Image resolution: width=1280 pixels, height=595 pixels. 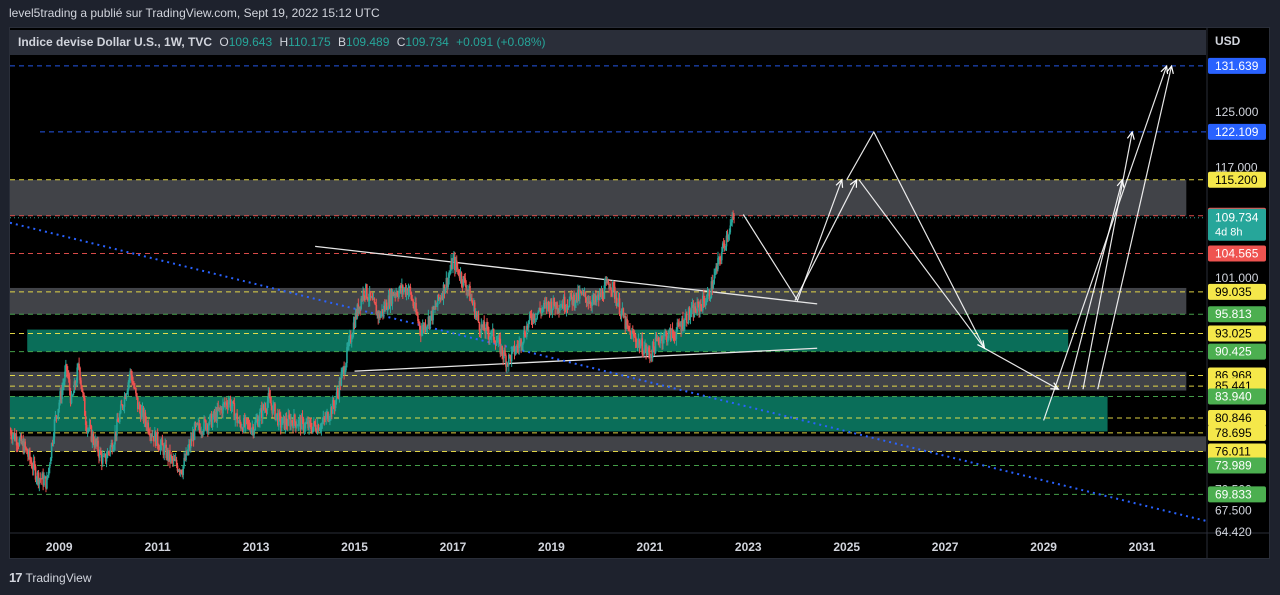 I want to click on price-badge-115.200, so click(x=1237, y=179).